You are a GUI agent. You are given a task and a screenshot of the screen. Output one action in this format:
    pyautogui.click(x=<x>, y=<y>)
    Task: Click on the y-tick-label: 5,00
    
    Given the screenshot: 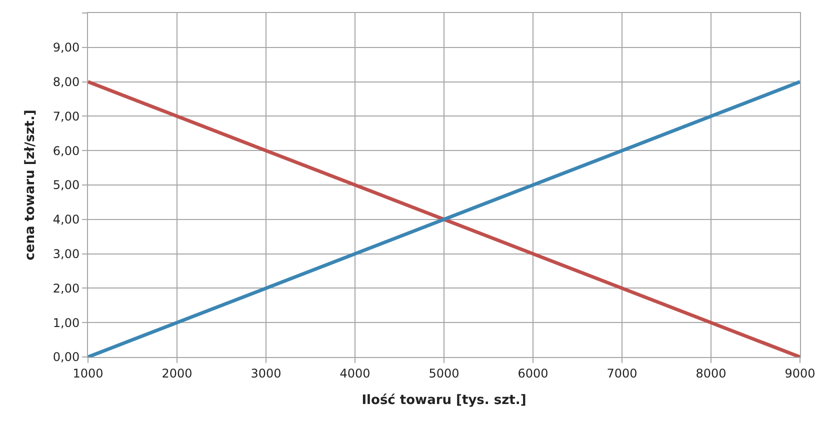 What is the action you would take?
    pyautogui.click(x=66, y=185)
    